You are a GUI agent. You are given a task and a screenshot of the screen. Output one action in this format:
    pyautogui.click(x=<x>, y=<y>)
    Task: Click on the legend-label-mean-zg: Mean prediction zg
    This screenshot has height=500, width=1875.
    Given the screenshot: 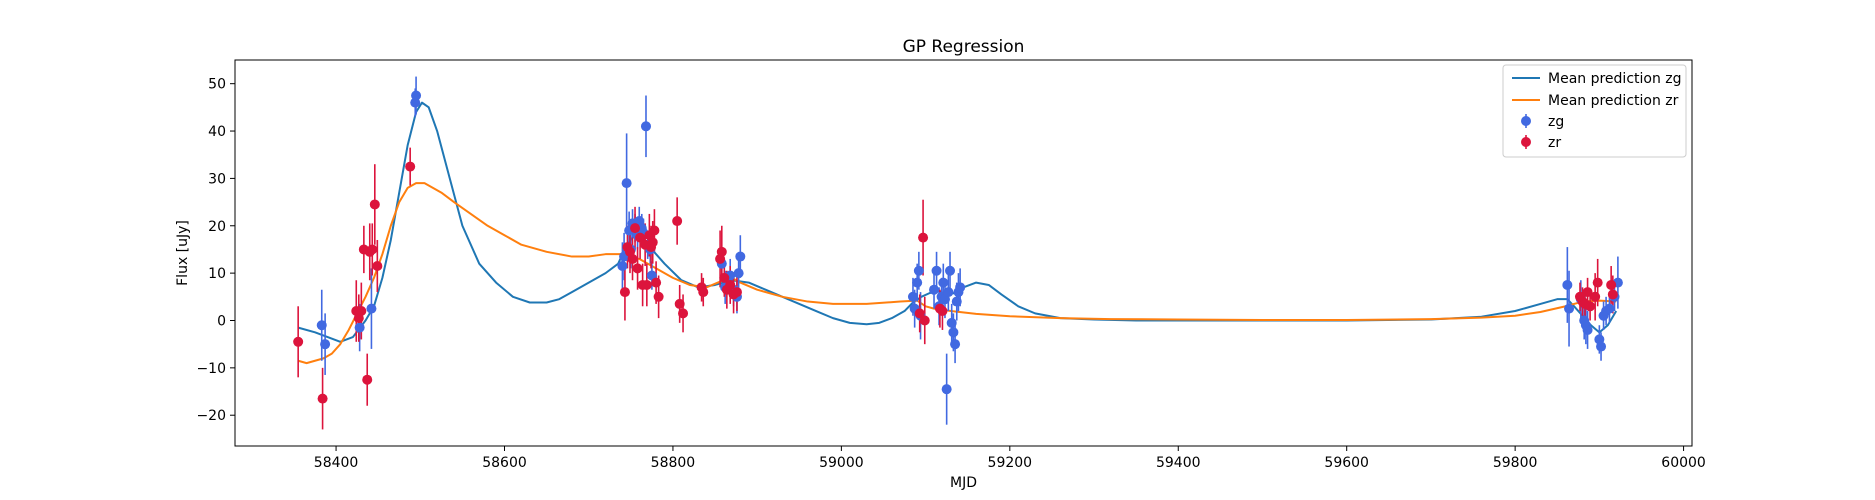 What is the action you would take?
    pyautogui.click(x=1615, y=79)
    